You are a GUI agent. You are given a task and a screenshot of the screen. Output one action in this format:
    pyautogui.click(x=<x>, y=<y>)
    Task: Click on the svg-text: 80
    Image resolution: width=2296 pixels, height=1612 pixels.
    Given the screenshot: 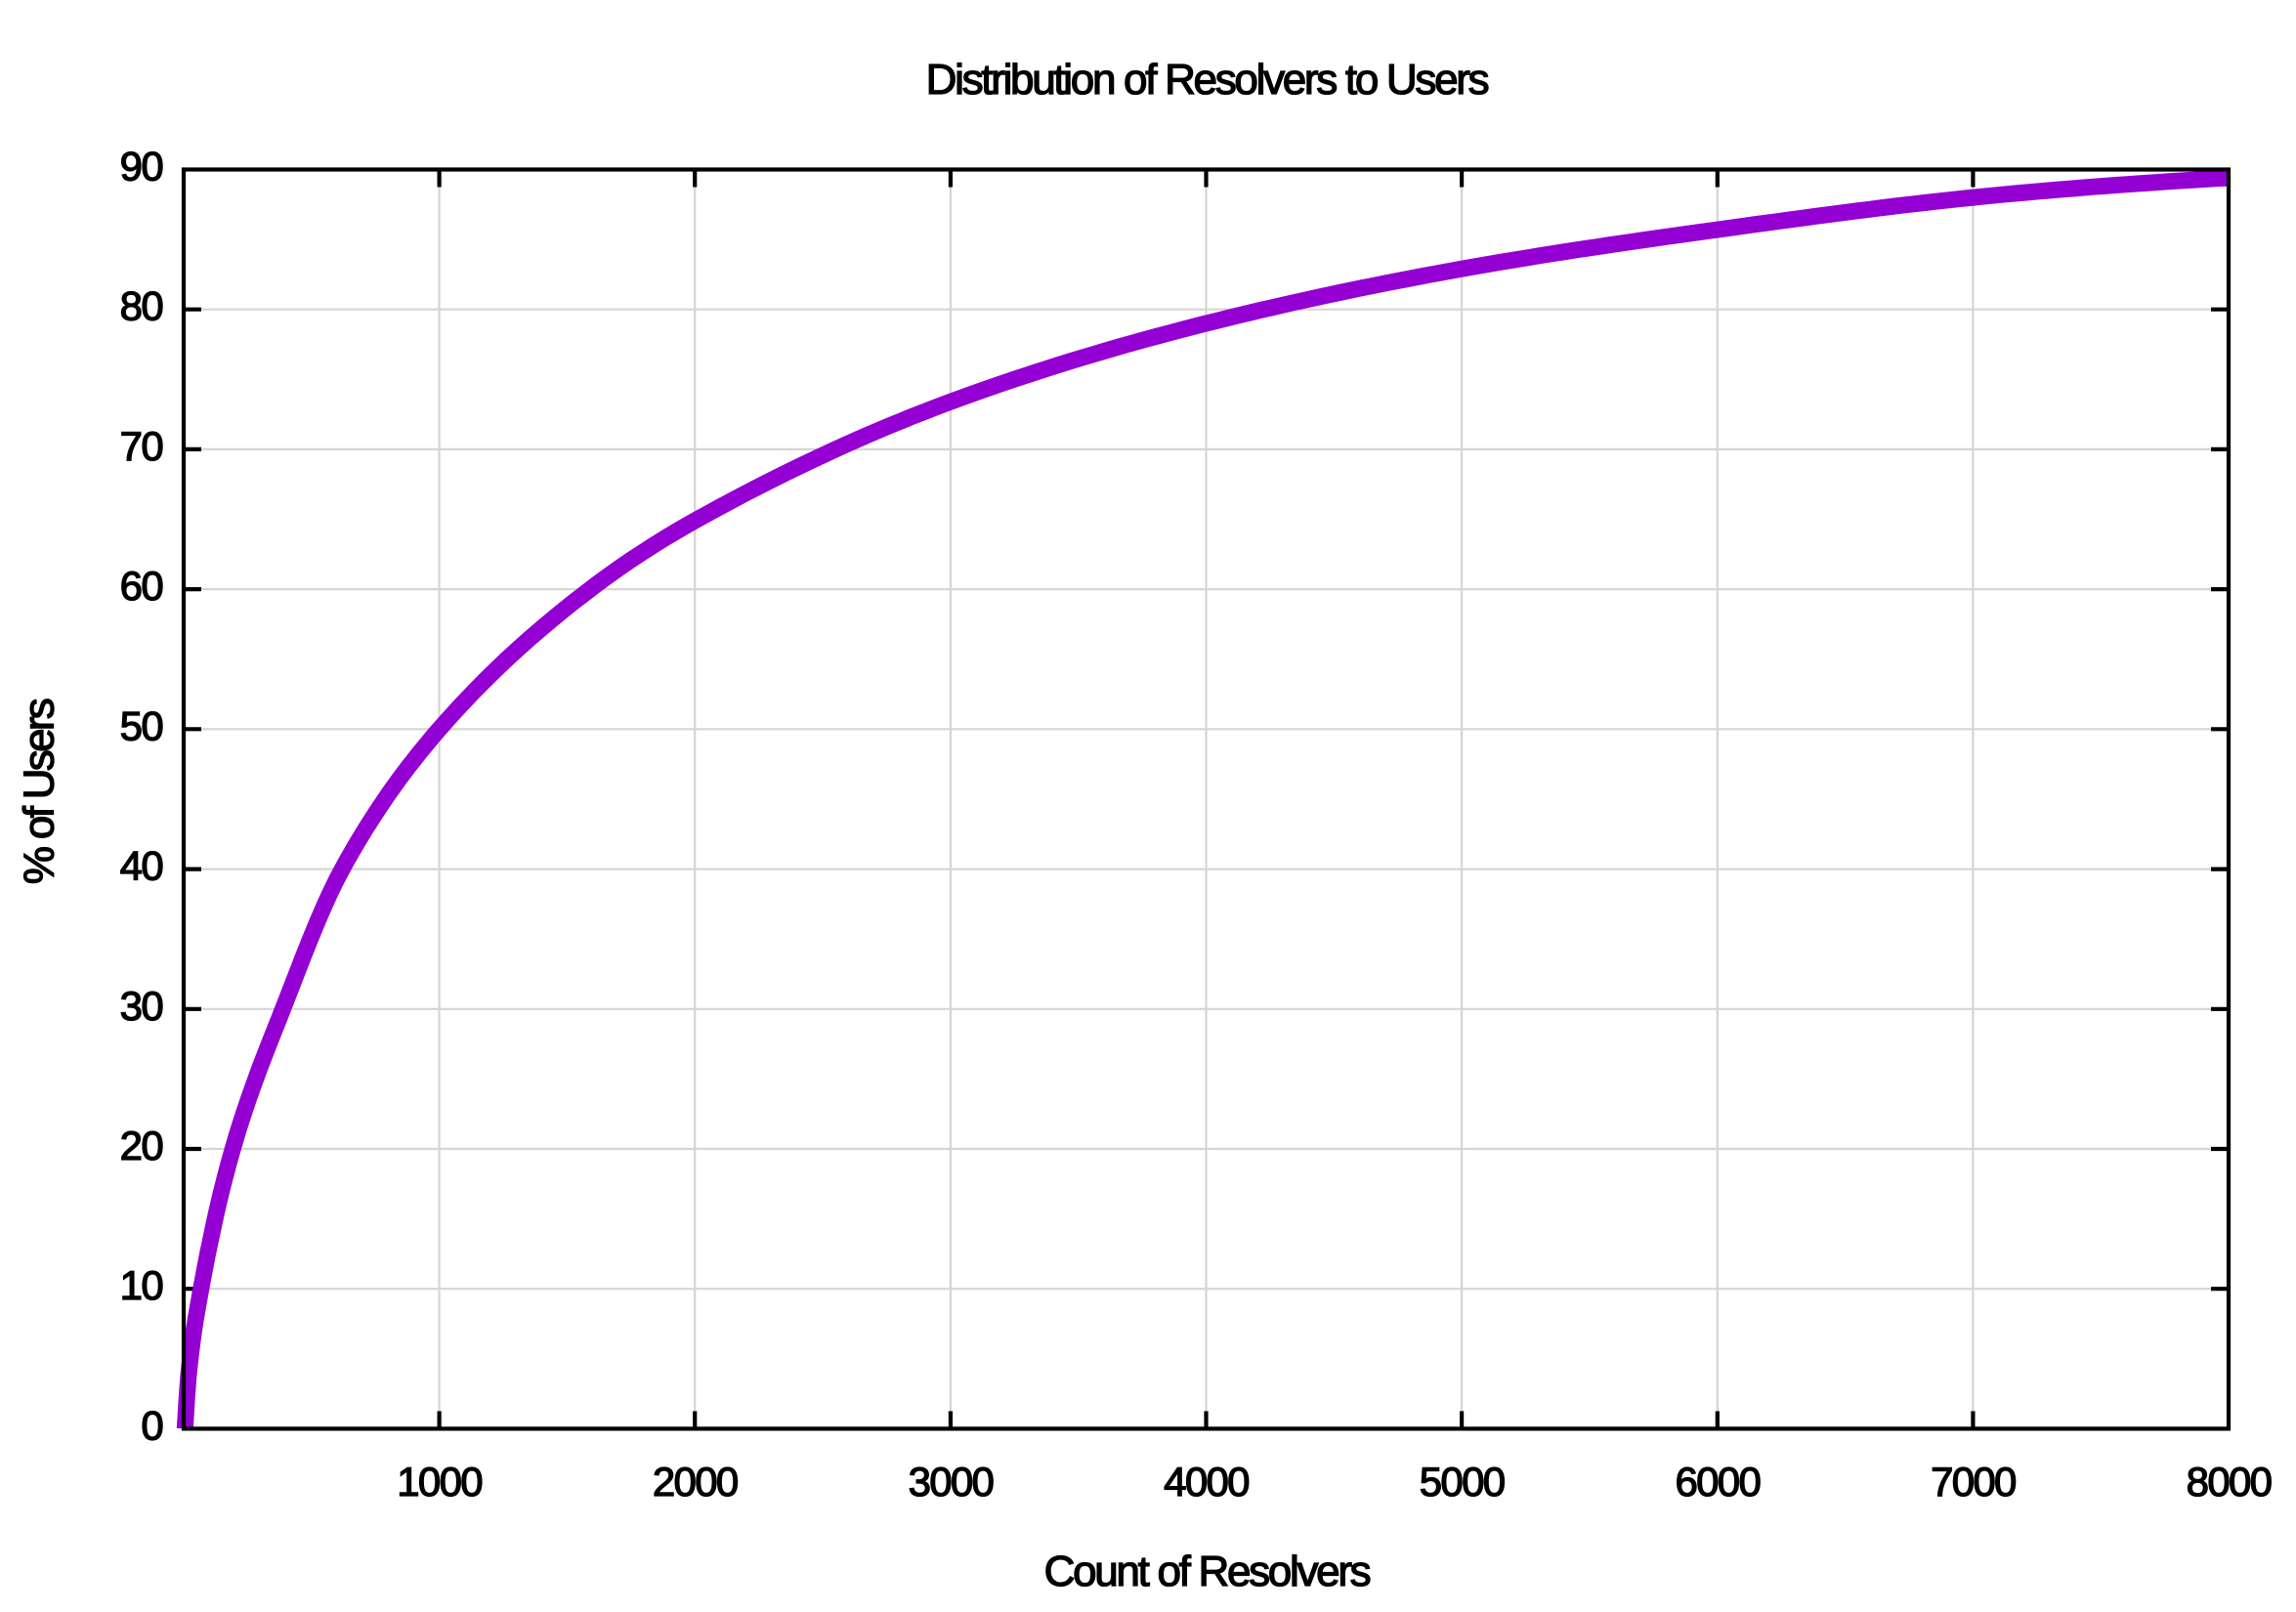 What is the action you would take?
    pyautogui.click(x=142, y=306)
    